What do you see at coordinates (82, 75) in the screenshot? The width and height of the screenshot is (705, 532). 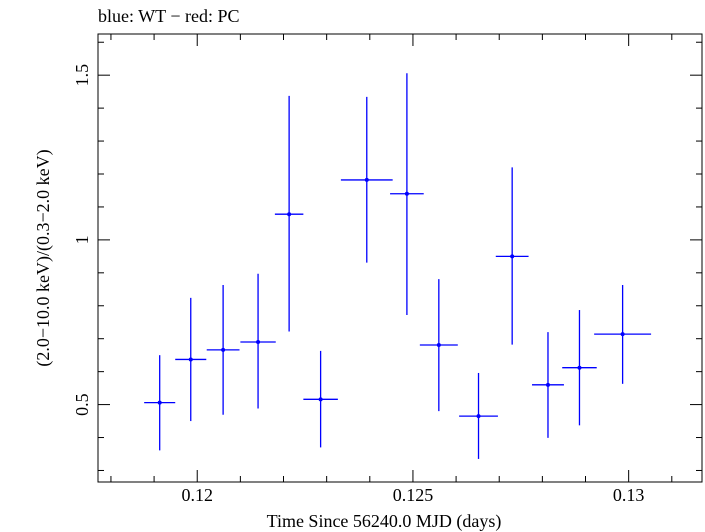 I see `y-tick-label: 1.5` at bounding box center [82, 75].